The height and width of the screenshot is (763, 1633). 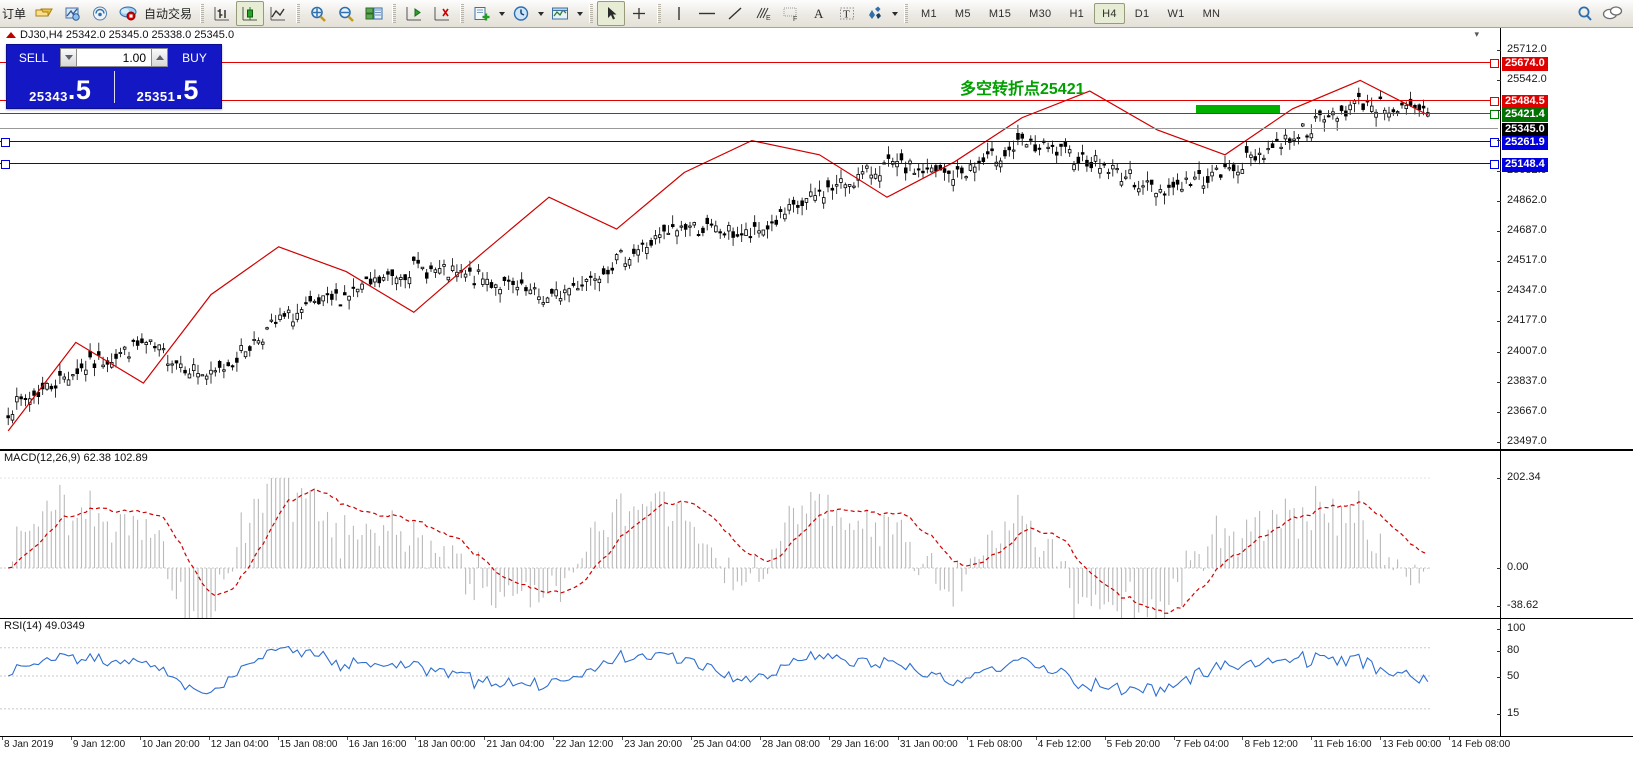 What do you see at coordinates (414, 13) in the screenshot?
I see `chart-shift-icon` at bounding box center [414, 13].